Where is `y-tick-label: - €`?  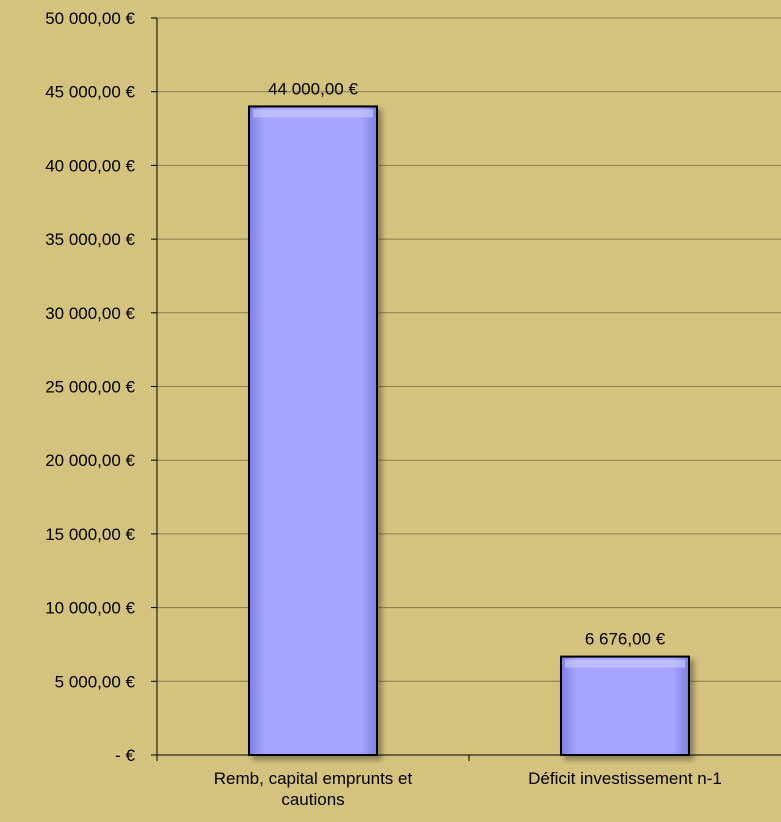
y-tick-label: - € is located at coordinates (125, 755).